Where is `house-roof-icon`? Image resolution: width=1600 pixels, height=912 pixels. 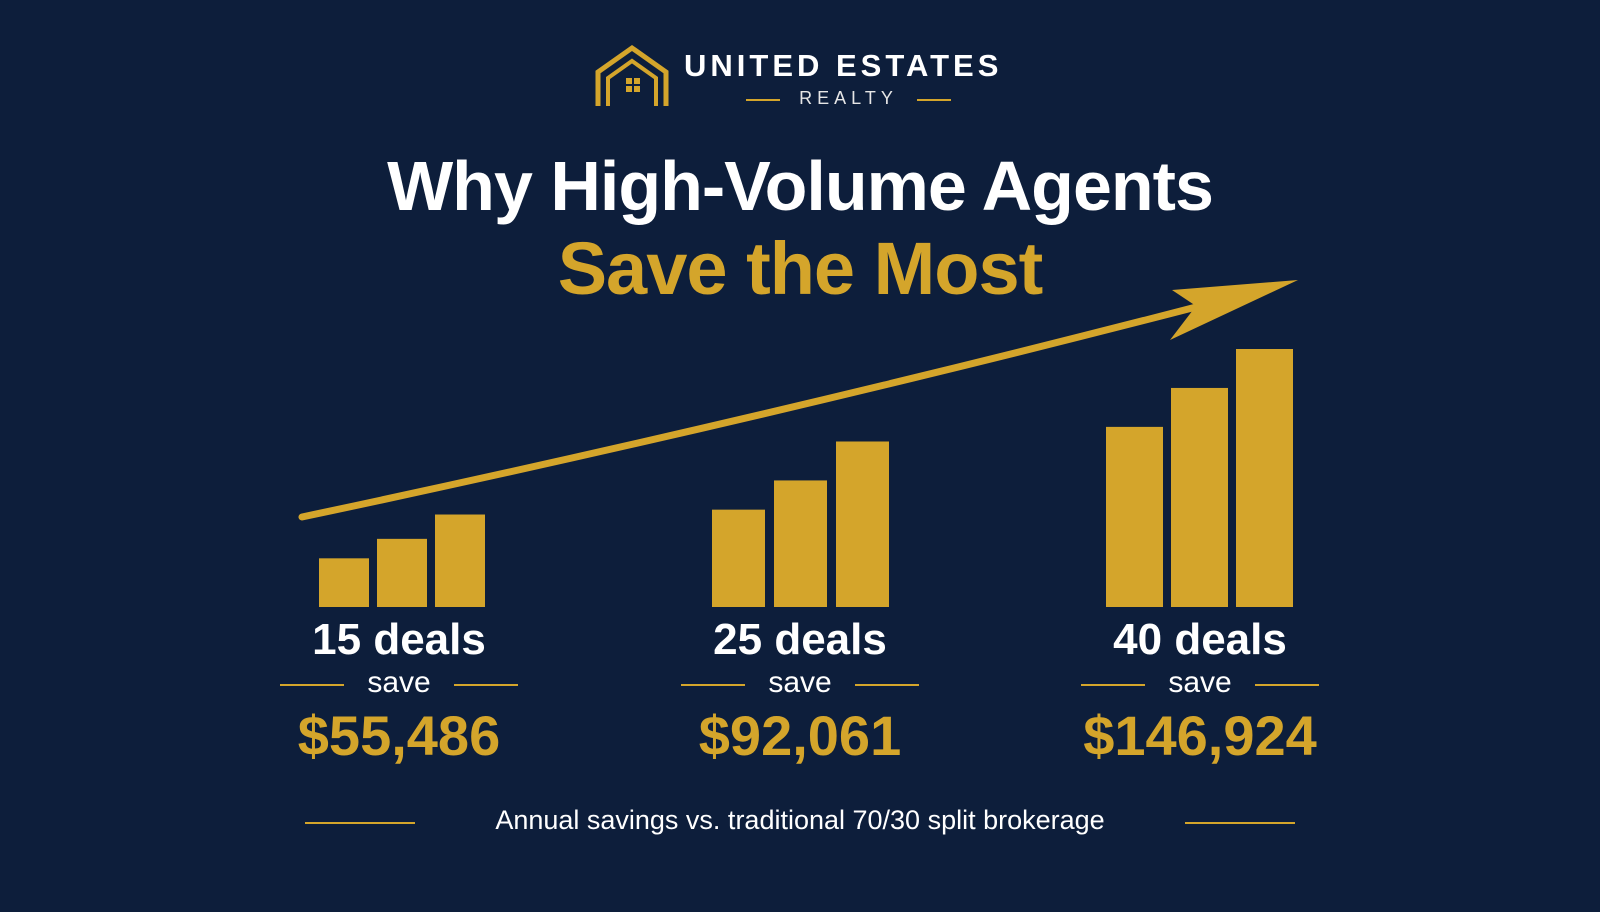
house-roof-icon is located at coordinates (632, 75).